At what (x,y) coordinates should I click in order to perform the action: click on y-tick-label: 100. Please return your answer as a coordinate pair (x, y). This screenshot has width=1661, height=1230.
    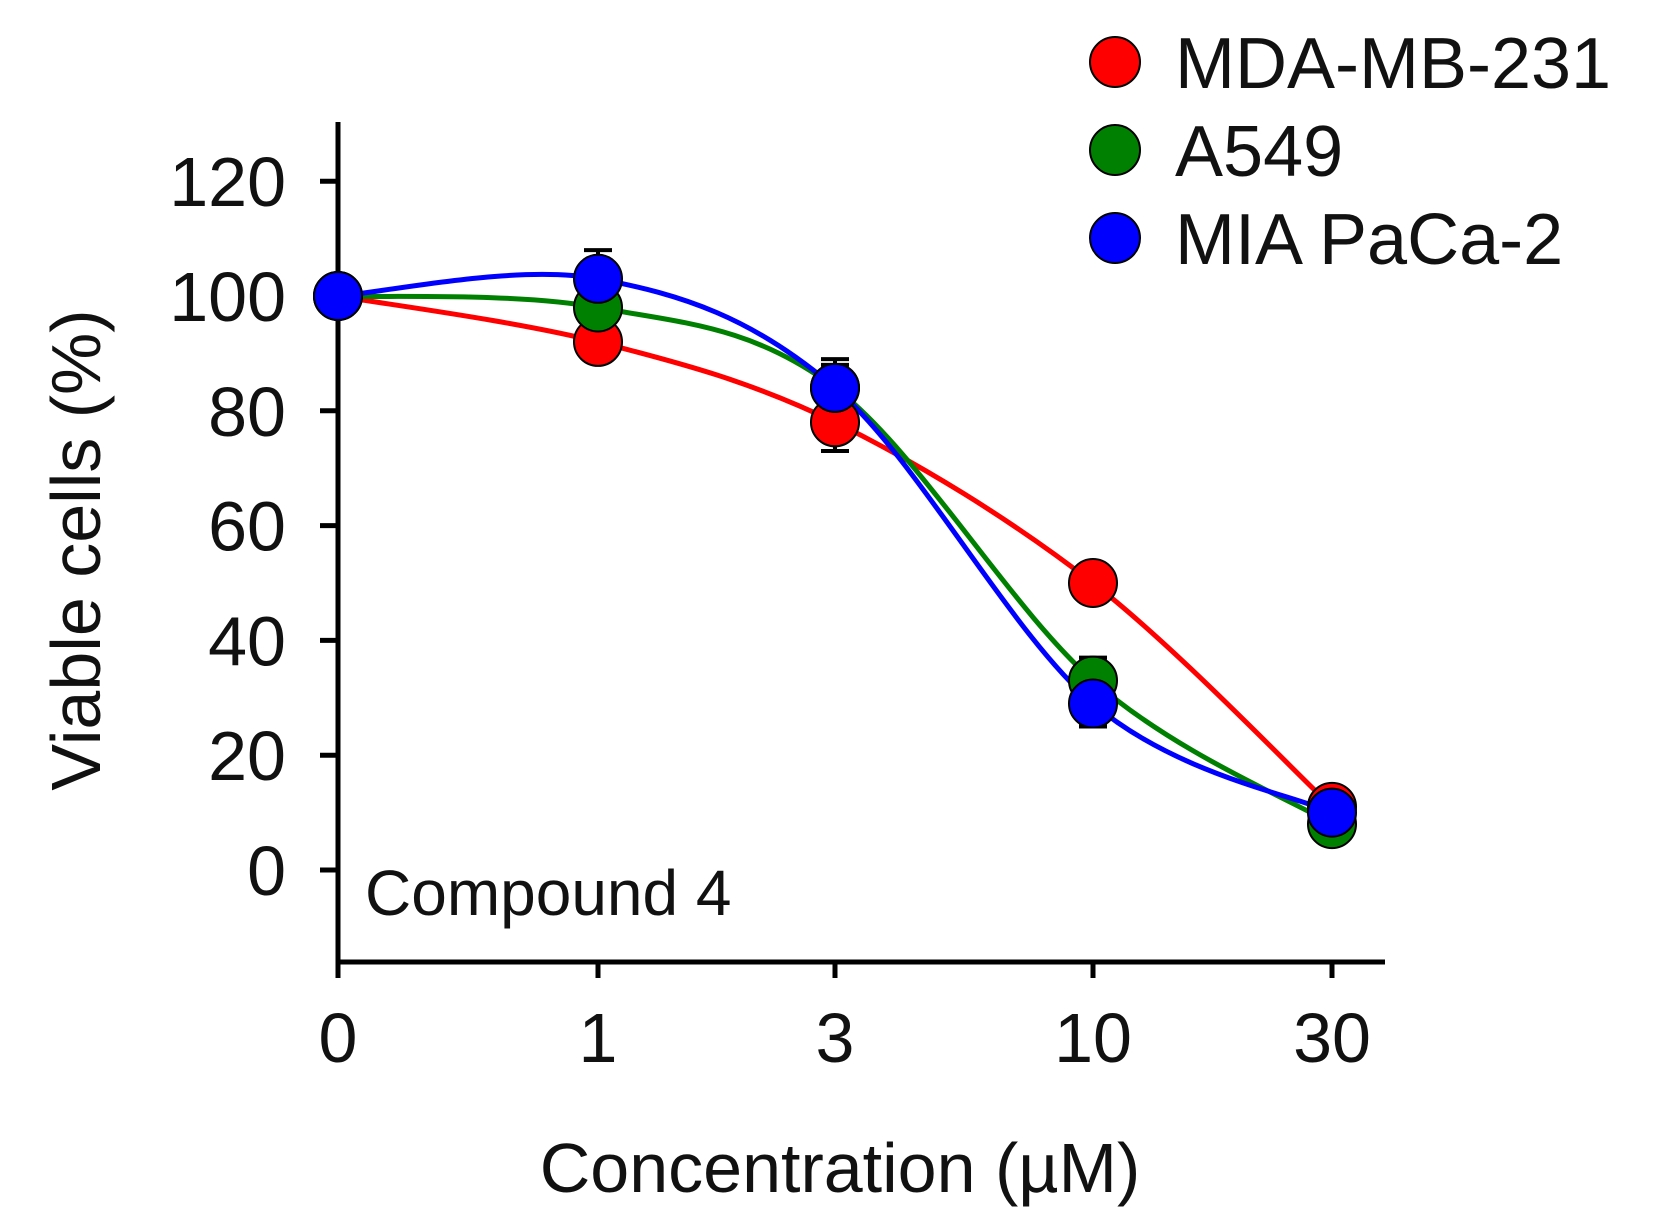
    Looking at the image, I should click on (227, 297).